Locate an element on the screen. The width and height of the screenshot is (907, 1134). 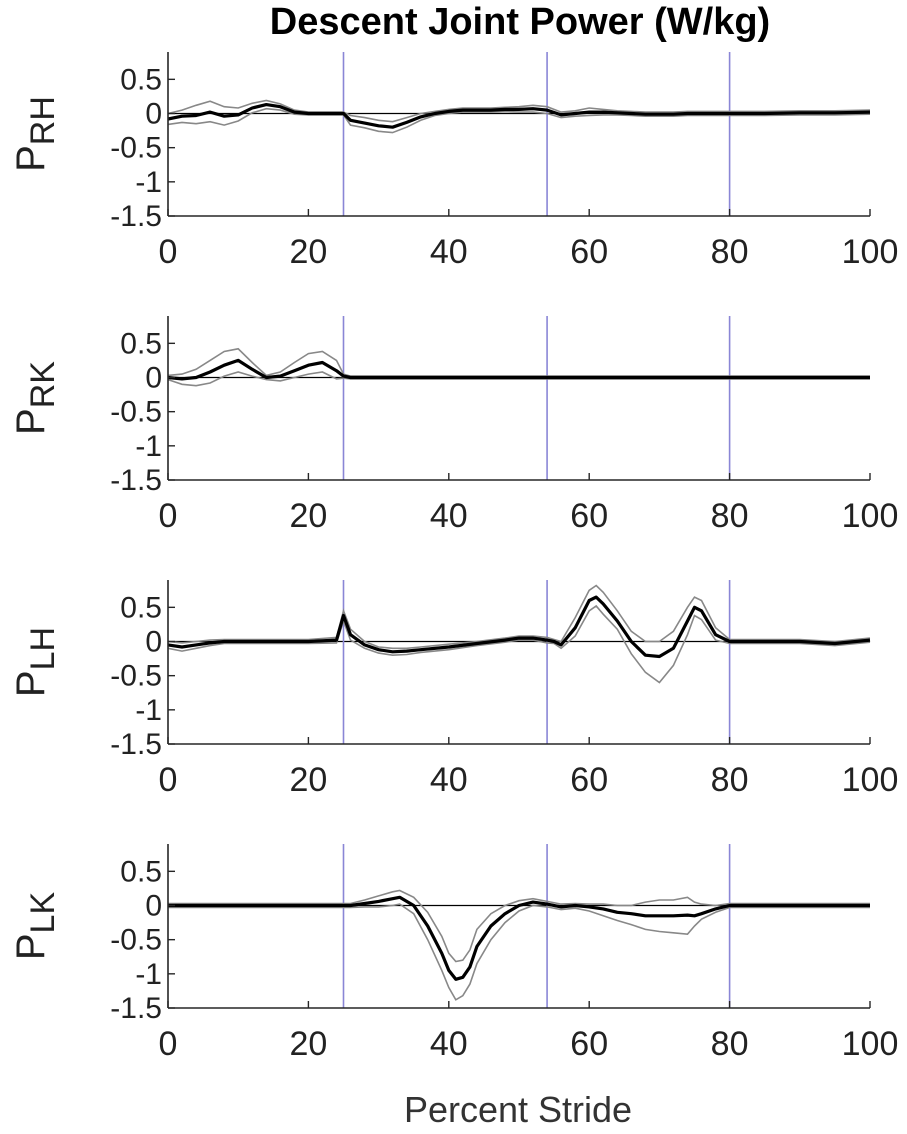
y-label-subscript: RH is located at coordinates (43, 120).